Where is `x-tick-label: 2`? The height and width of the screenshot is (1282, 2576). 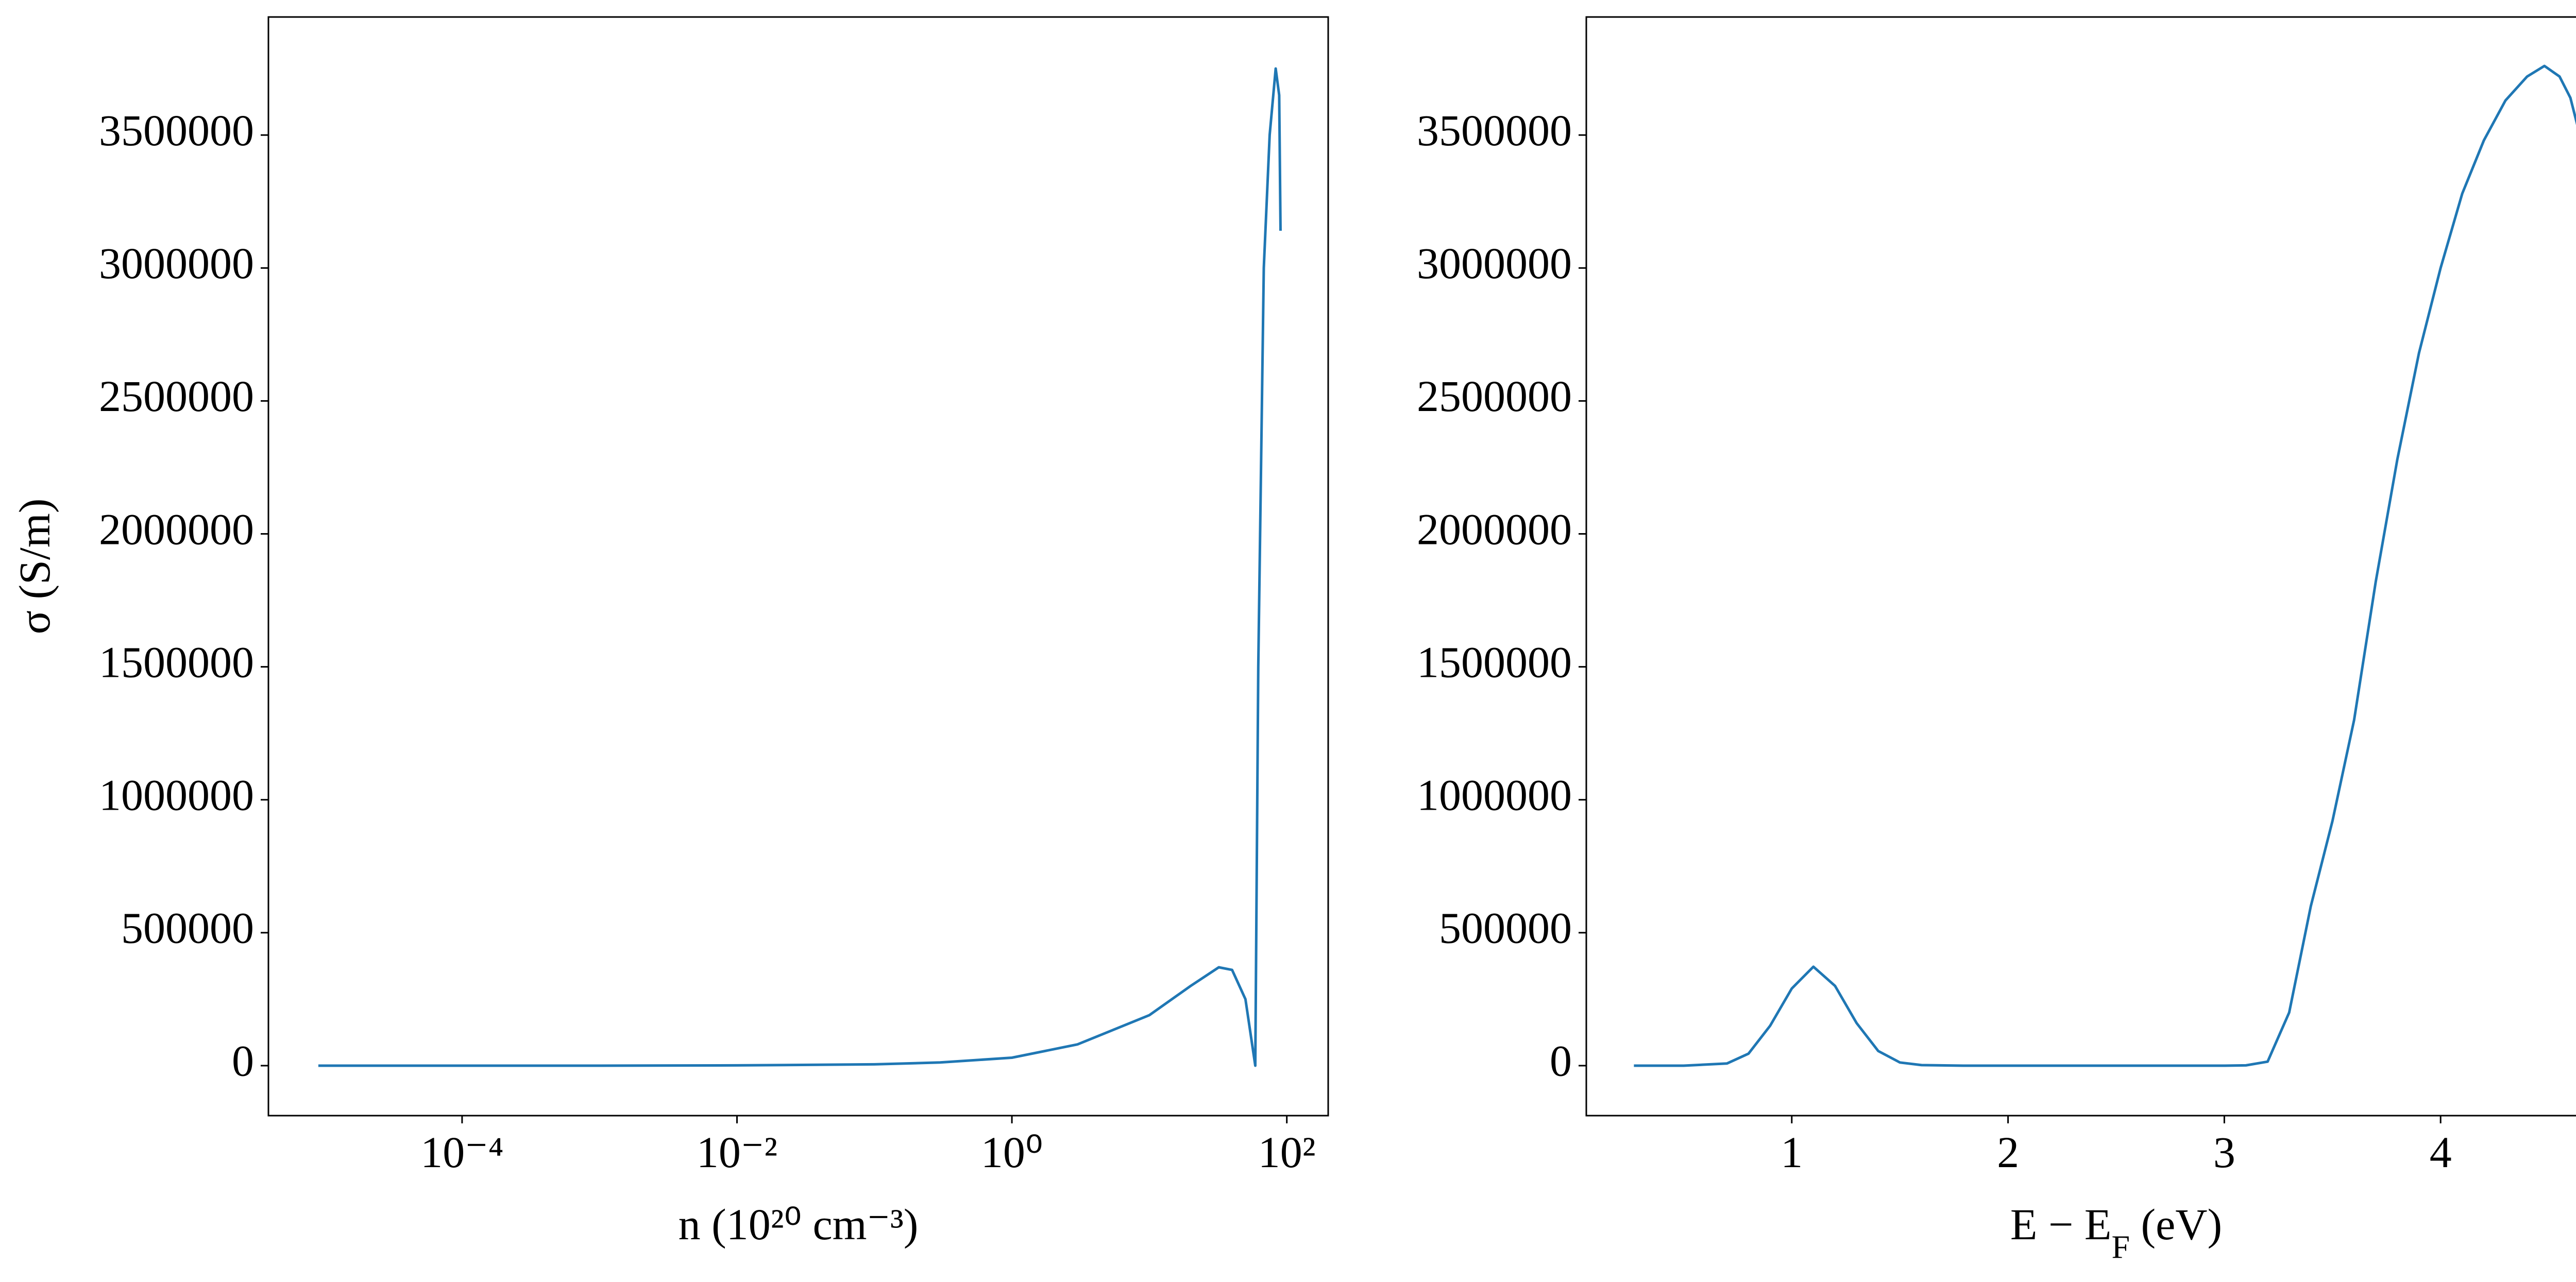
x-tick-label: 2 is located at coordinates (2008, 1152).